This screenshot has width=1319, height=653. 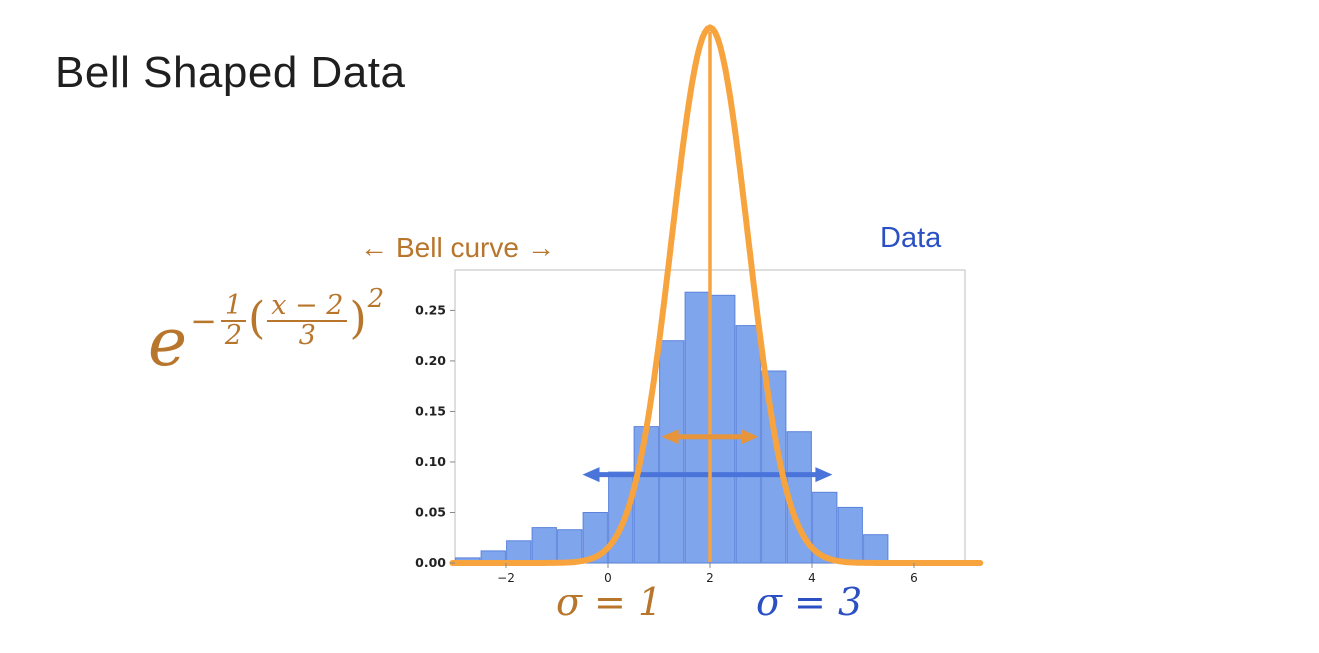 What do you see at coordinates (430, 511) in the screenshot?
I see `y-tick-label: 0.05` at bounding box center [430, 511].